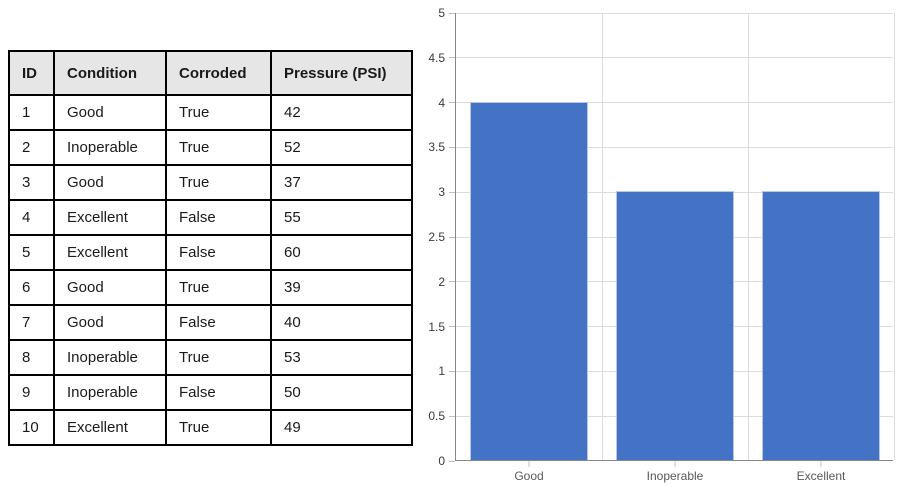 This screenshot has width=904, height=487. Describe the element at coordinates (31, 182) in the screenshot. I see `table-cell-id: 3` at that location.